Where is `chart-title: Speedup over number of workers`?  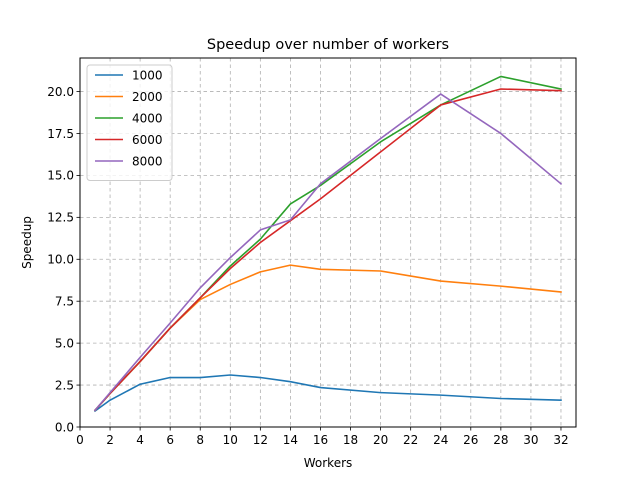 chart-title: Speedup over number of workers is located at coordinates (328, 45).